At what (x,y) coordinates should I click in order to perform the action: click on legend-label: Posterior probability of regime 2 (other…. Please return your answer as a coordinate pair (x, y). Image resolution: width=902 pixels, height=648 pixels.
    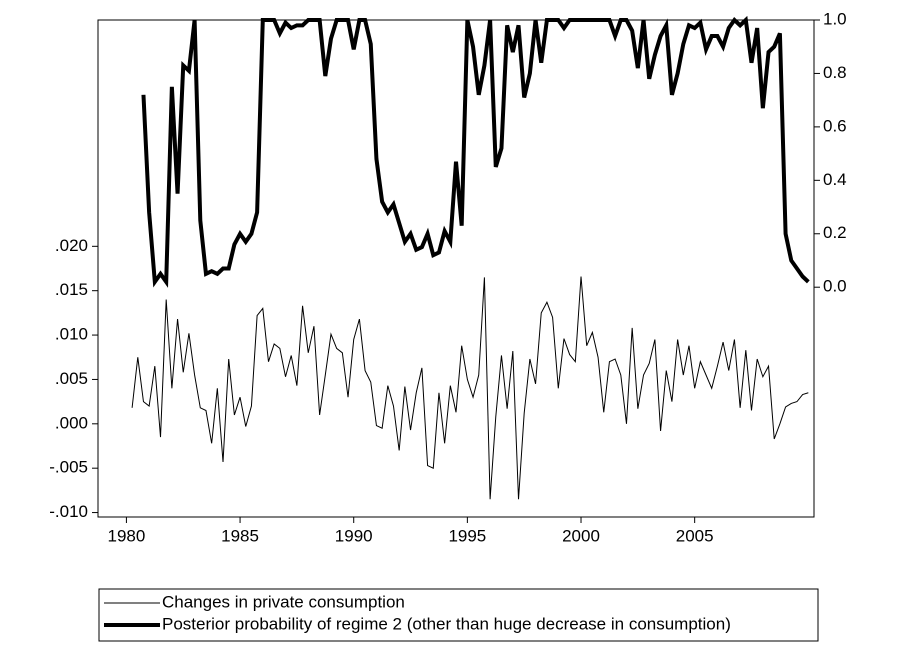
    Looking at the image, I should click on (446, 623).